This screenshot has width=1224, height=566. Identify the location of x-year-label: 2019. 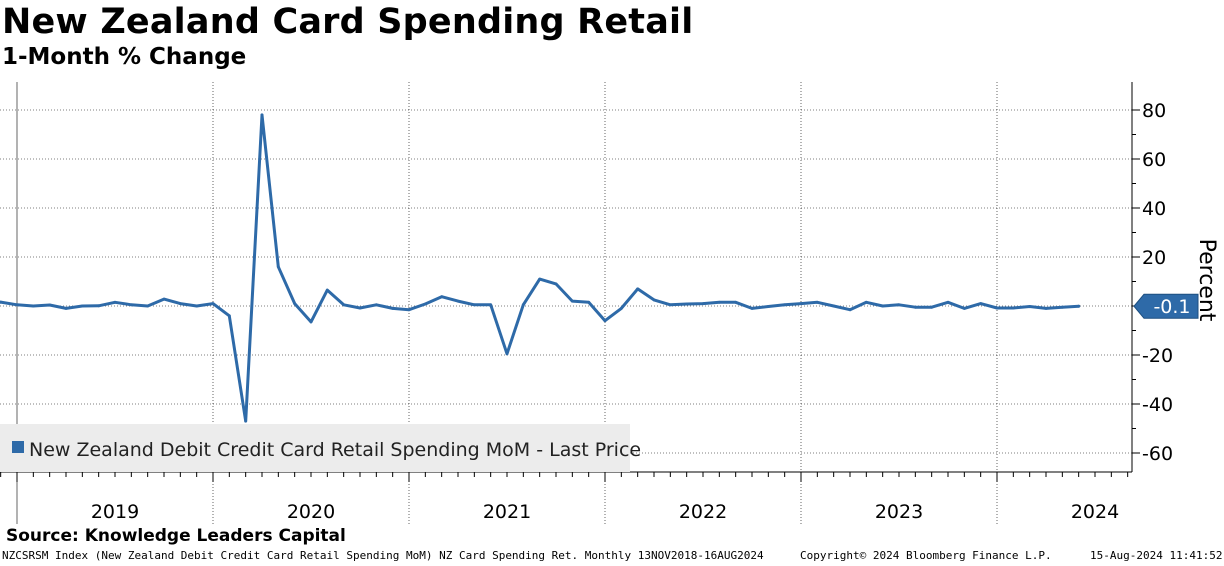
(115, 512).